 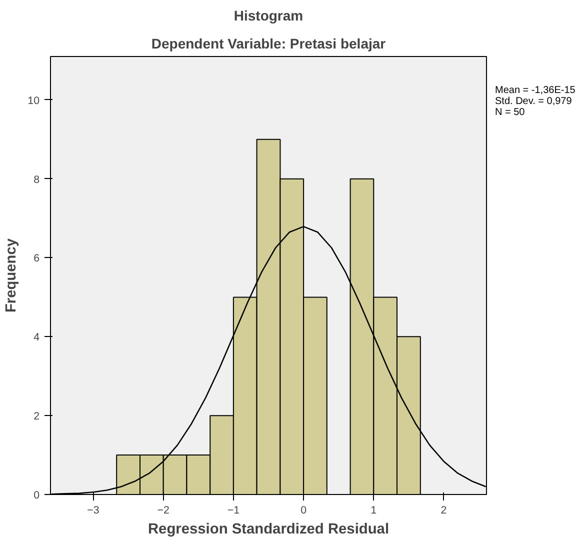 I want to click on text: Mean = -1,36E-15, so click(x=535, y=90).